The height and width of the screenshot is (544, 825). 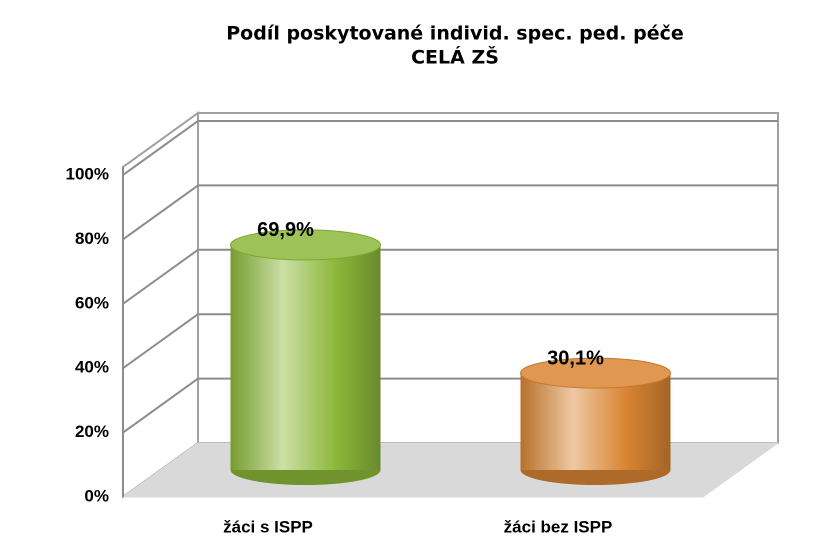 What do you see at coordinates (450, 470) in the screenshot?
I see `floor` at bounding box center [450, 470].